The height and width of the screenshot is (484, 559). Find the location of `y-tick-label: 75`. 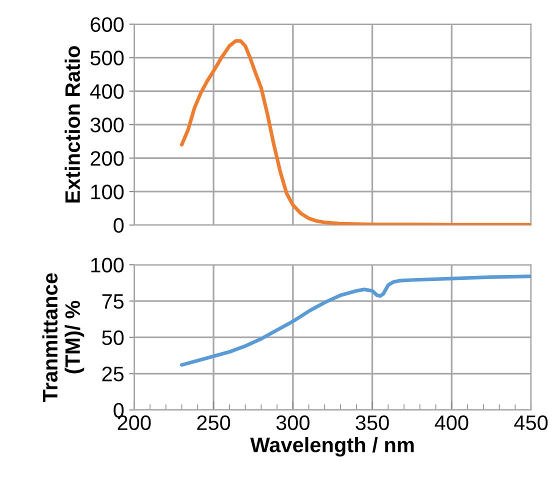

y-tick-label: 75 is located at coordinates (113, 301).